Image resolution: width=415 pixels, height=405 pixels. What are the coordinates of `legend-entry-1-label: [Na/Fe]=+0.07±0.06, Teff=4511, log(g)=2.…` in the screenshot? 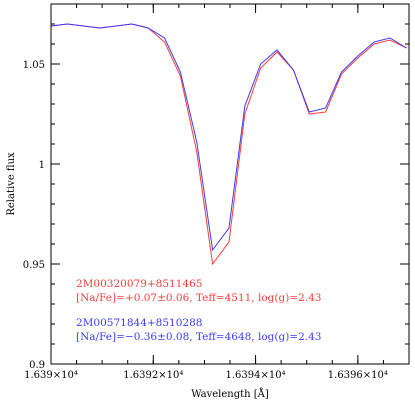 It's located at (198, 298).